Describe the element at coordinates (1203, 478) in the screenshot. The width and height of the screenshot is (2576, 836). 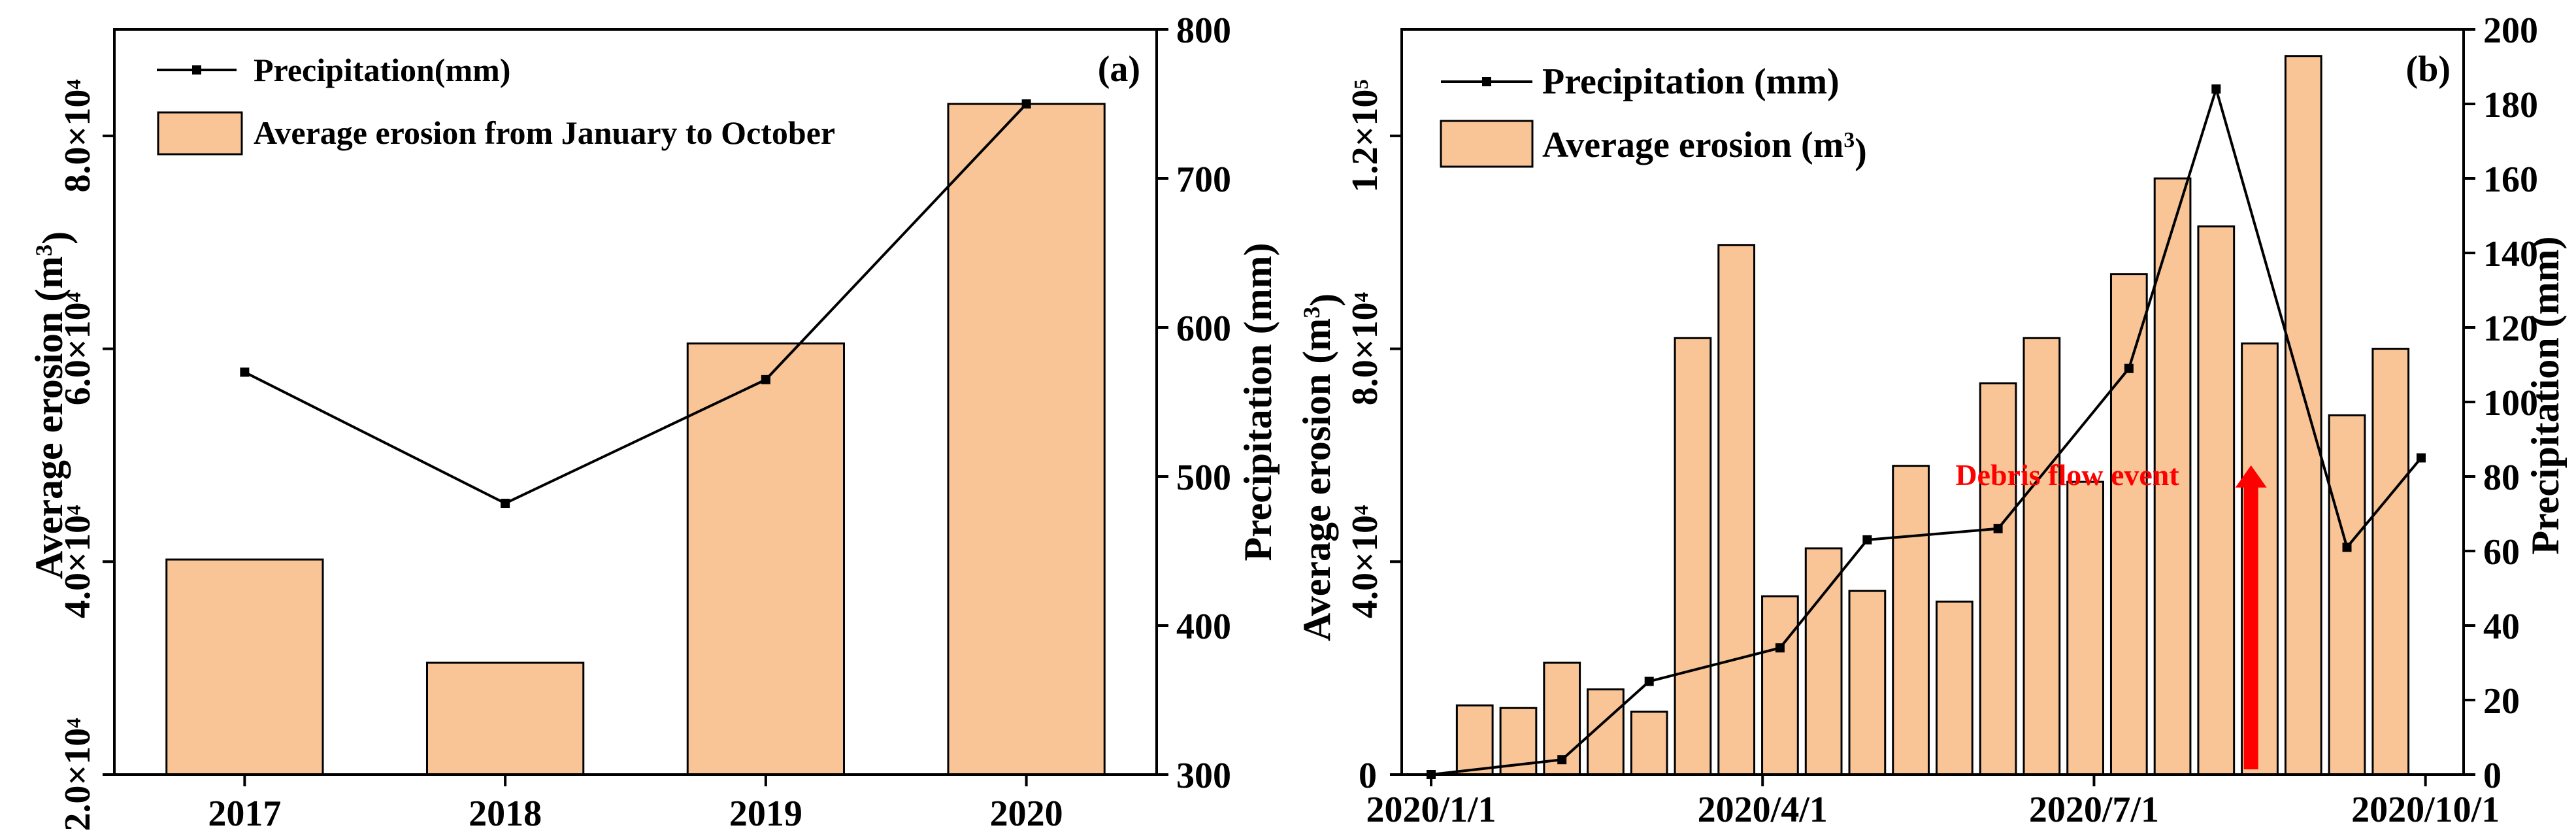
I see `right-tick-label: 500` at that location.